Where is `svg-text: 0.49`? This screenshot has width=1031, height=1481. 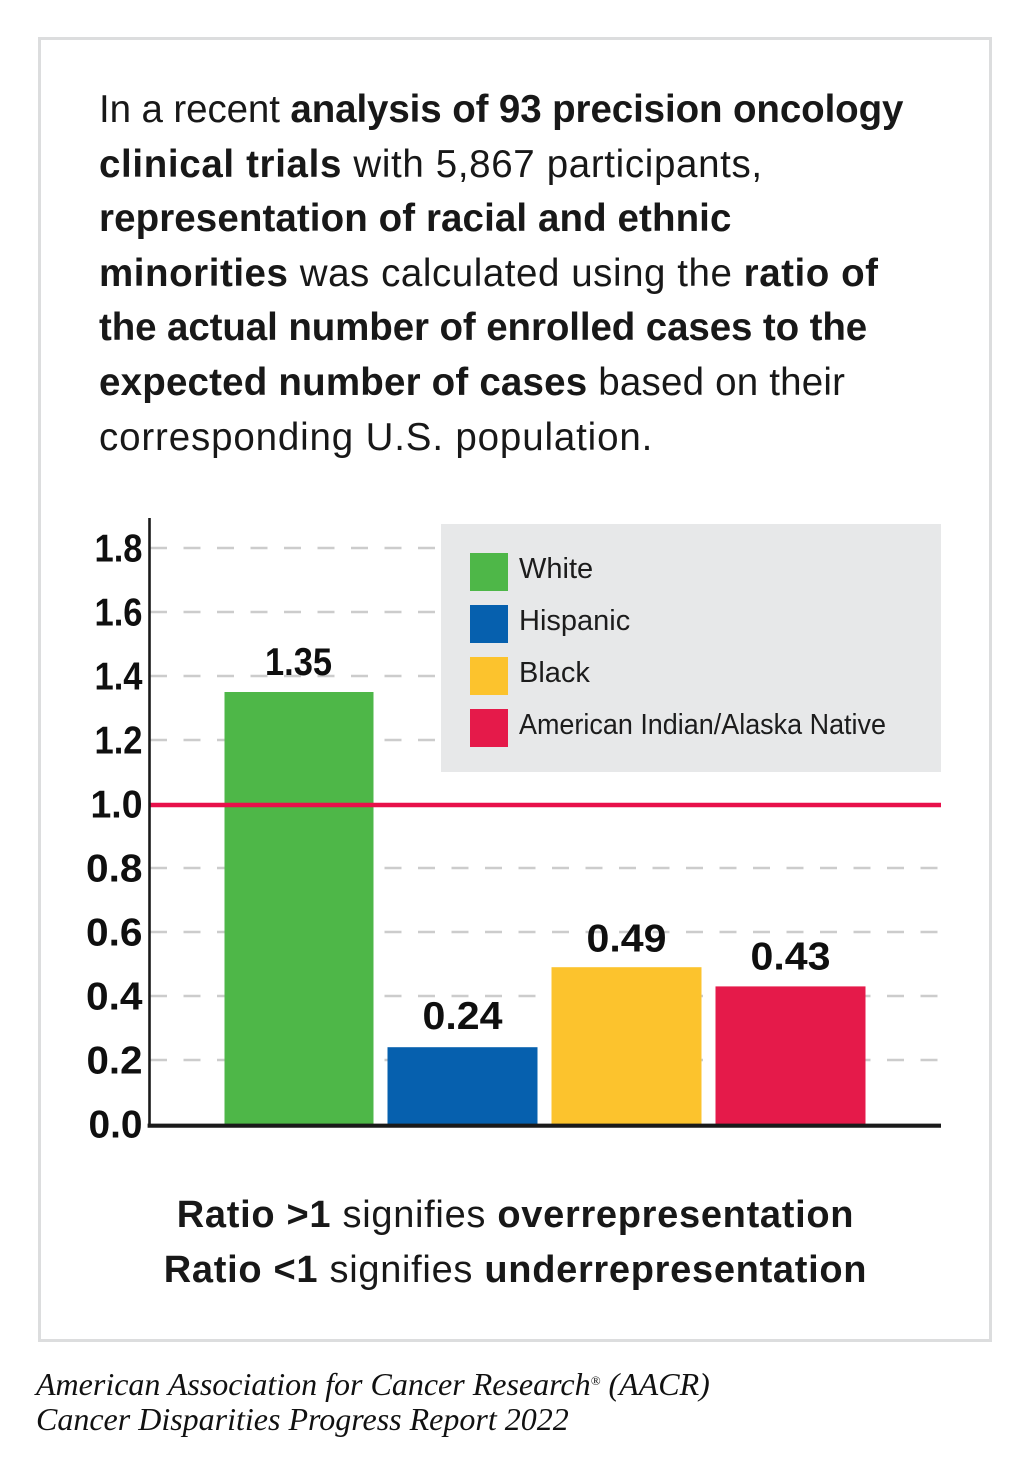 svg-text: 0.49 is located at coordinates (627, 938).